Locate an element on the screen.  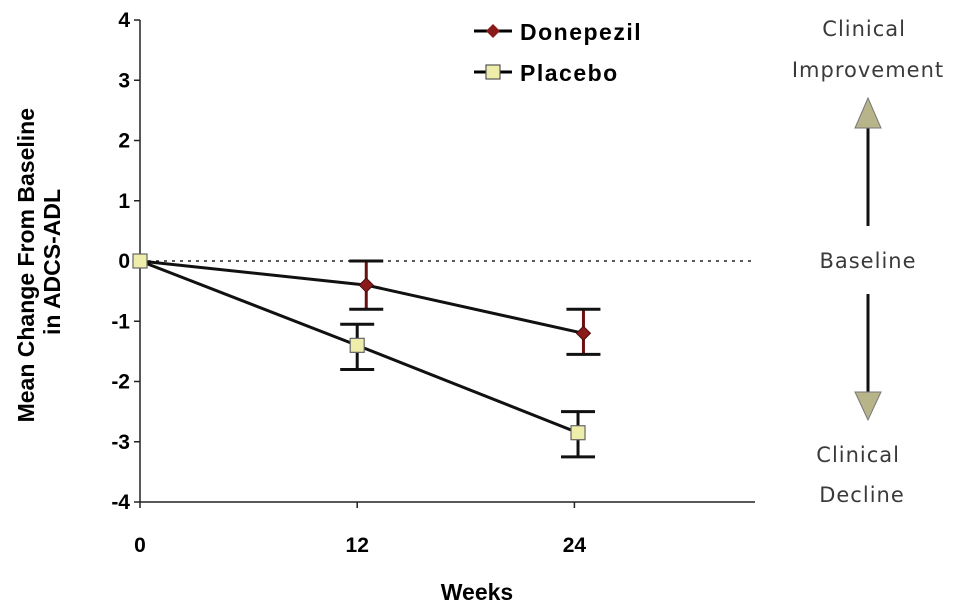
data-markers is located at coordinates (362, 347).